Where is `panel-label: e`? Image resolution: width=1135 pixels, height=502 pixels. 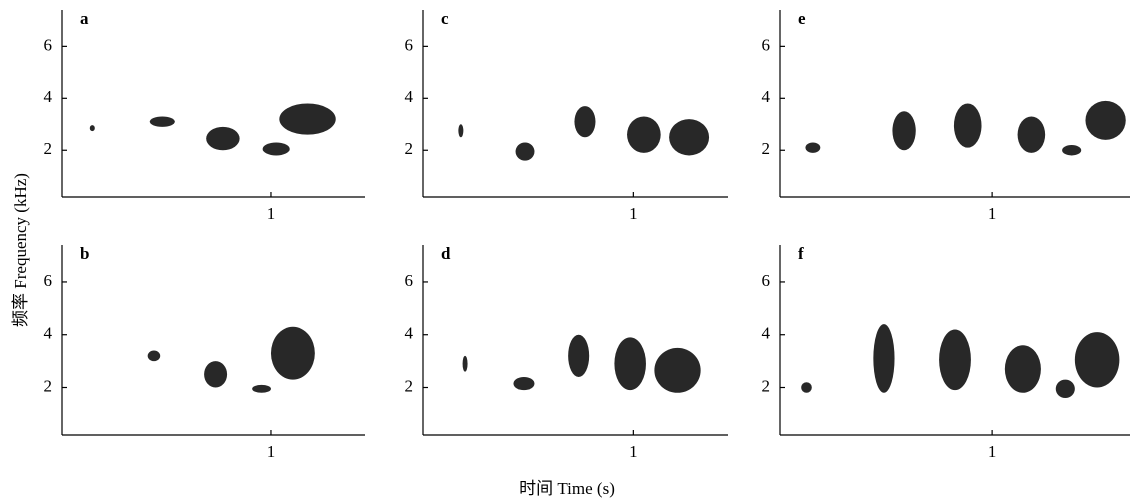
panel-label: e is located at coordinates (802, 18).